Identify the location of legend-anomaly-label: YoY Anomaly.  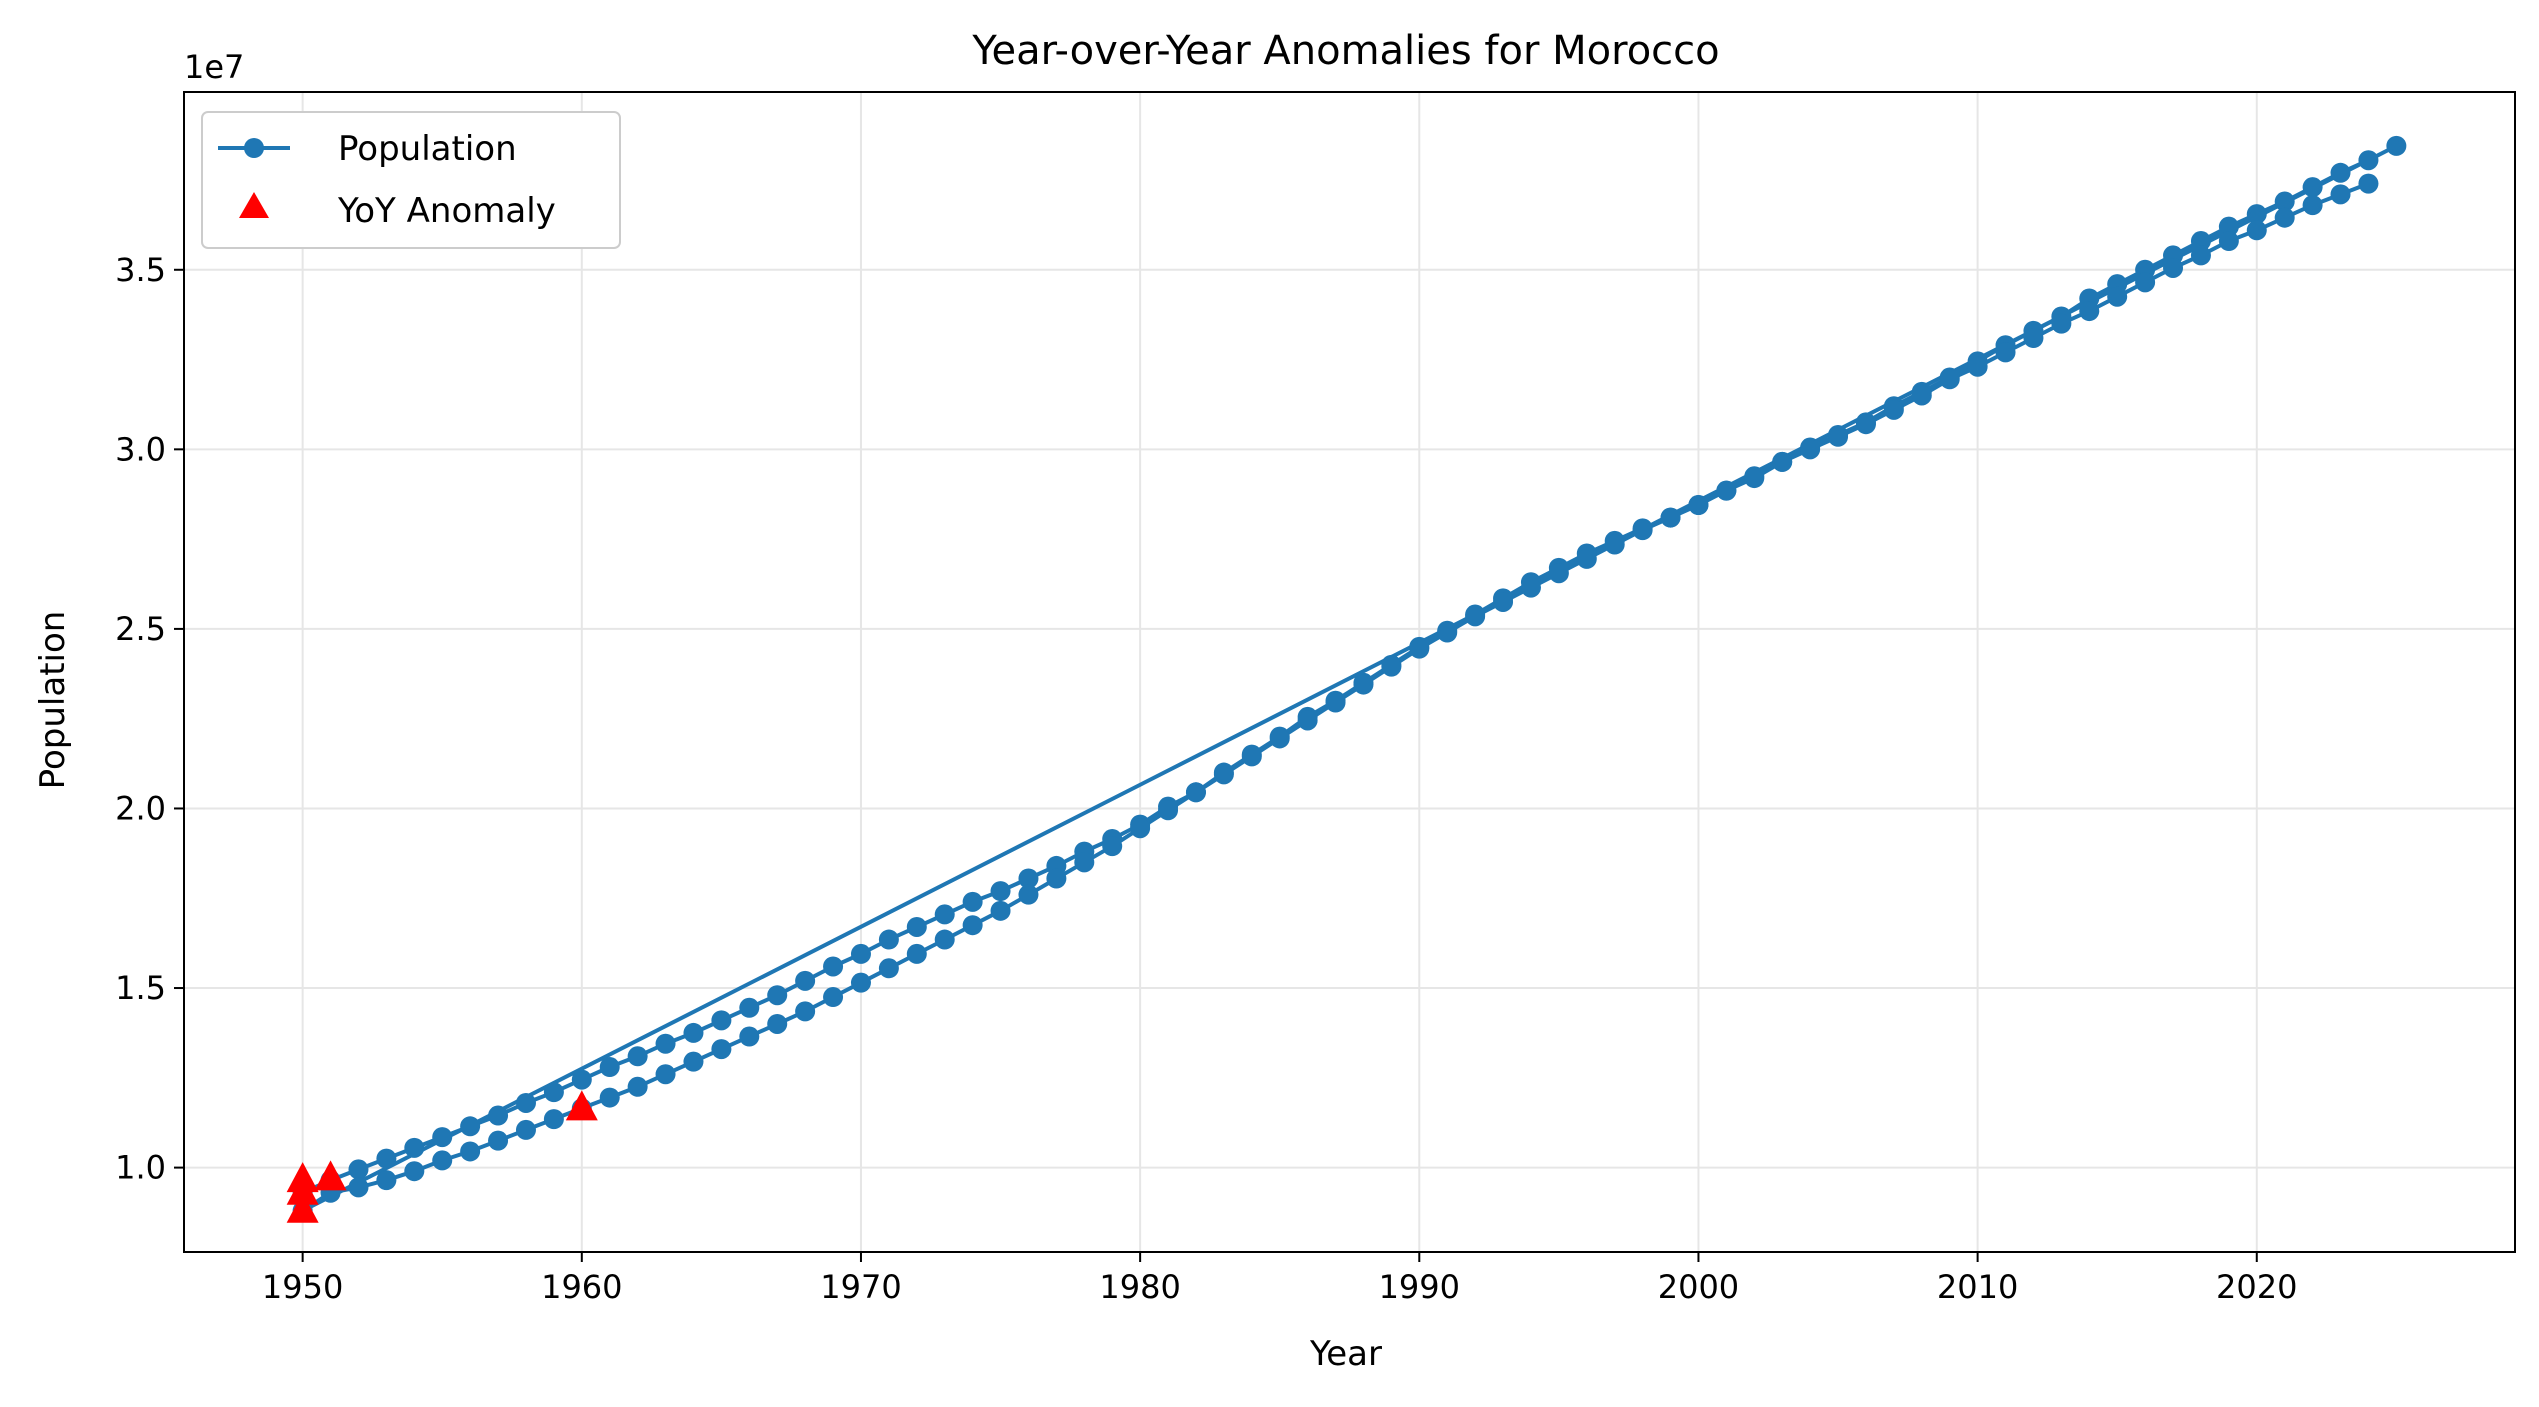
(446, 211).